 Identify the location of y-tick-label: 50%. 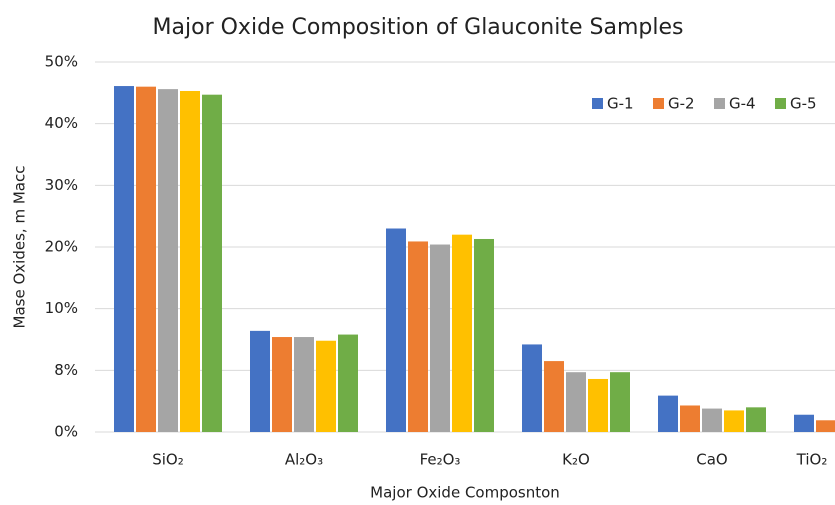
(61, 62).